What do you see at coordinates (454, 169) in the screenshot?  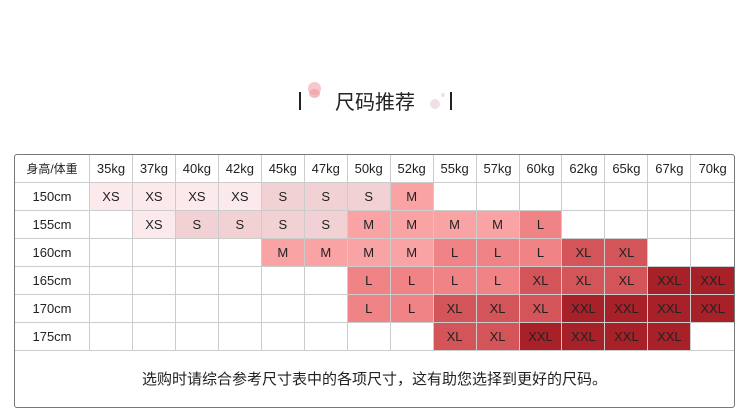 I see `weight-header: 55kg` at bounding box center [454, 169].